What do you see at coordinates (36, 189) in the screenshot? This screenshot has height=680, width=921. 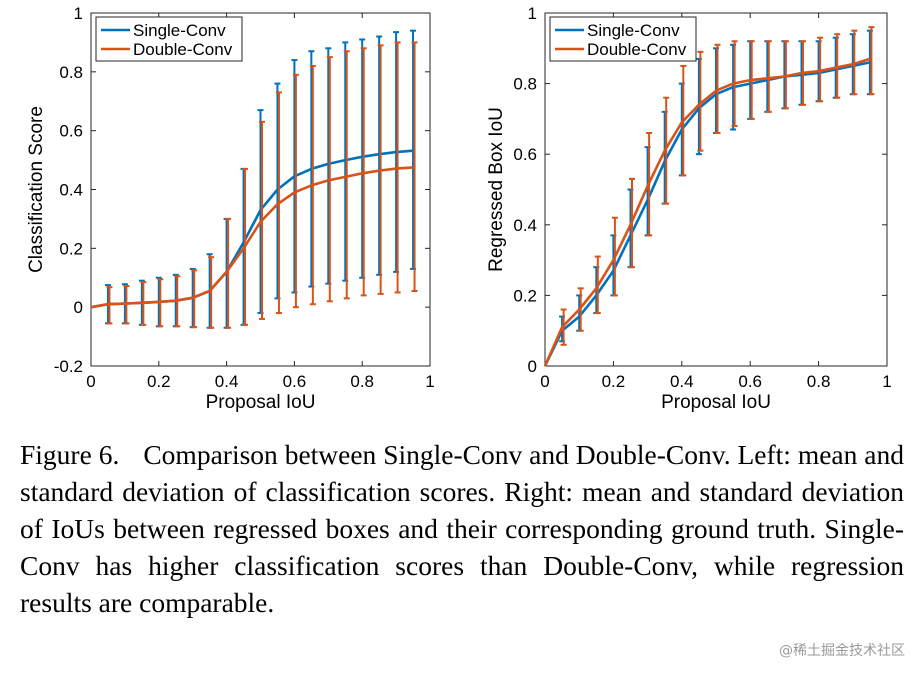 I see `y-axis-label: Classification Score` at bounding box center [36, 189].